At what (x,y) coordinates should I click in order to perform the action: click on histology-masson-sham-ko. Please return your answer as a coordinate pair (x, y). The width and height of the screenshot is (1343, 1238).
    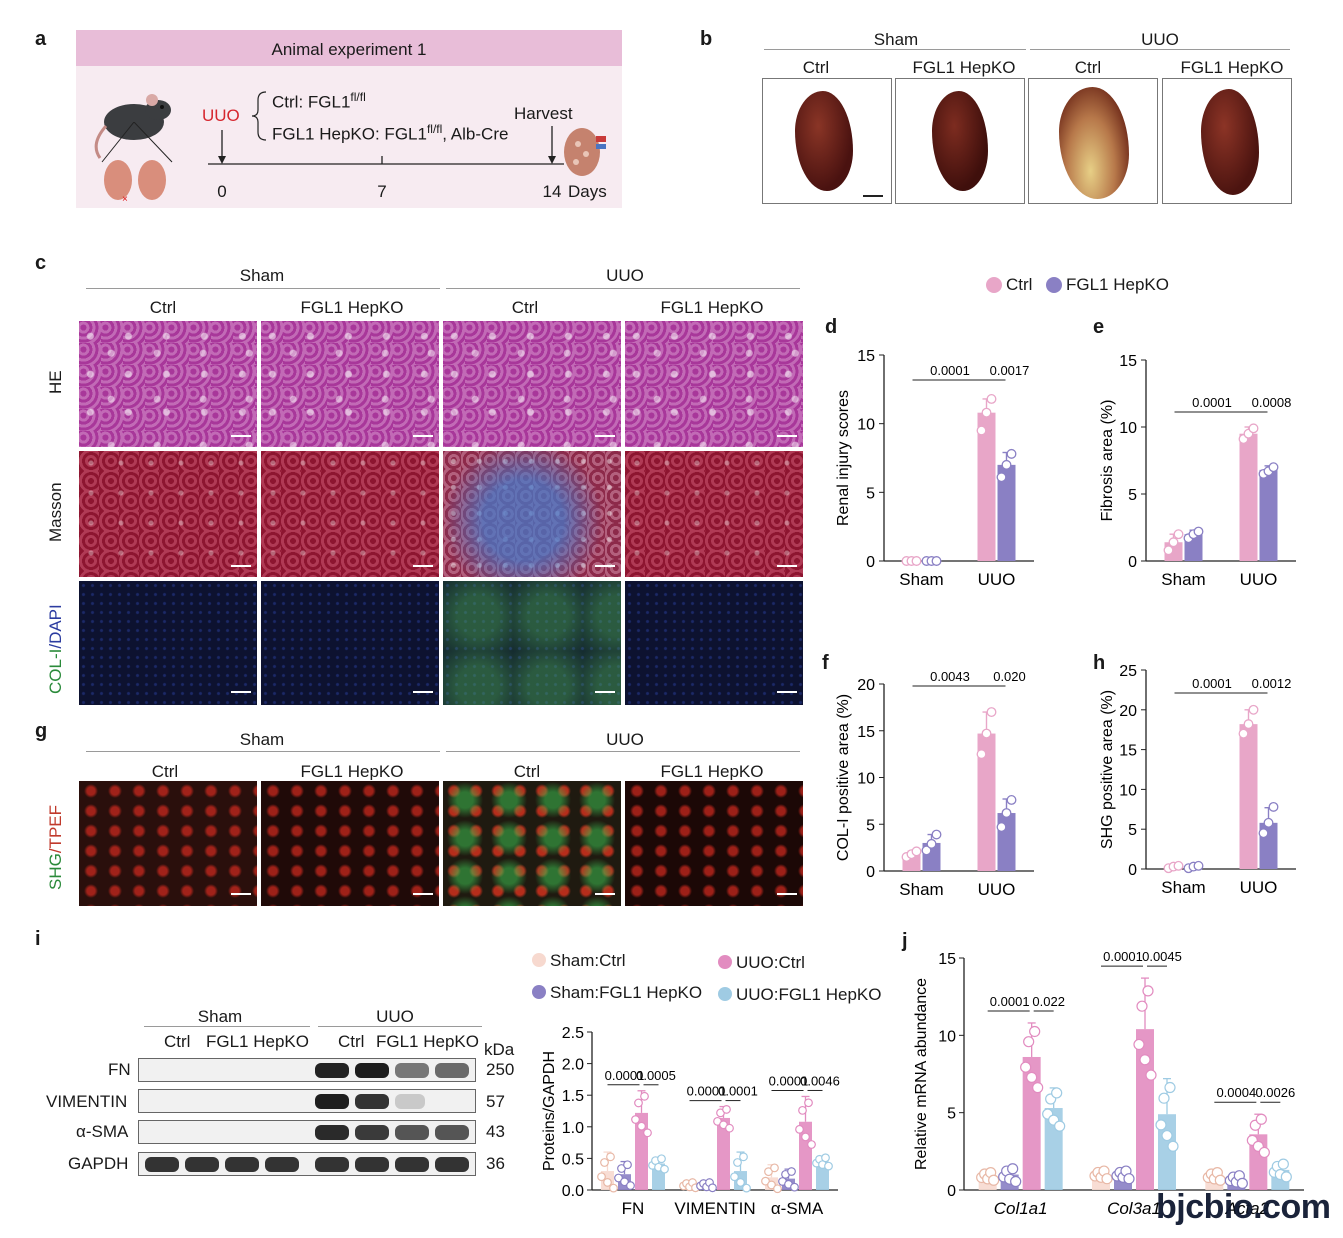
    Looking at the image, I should click on (350, 514).